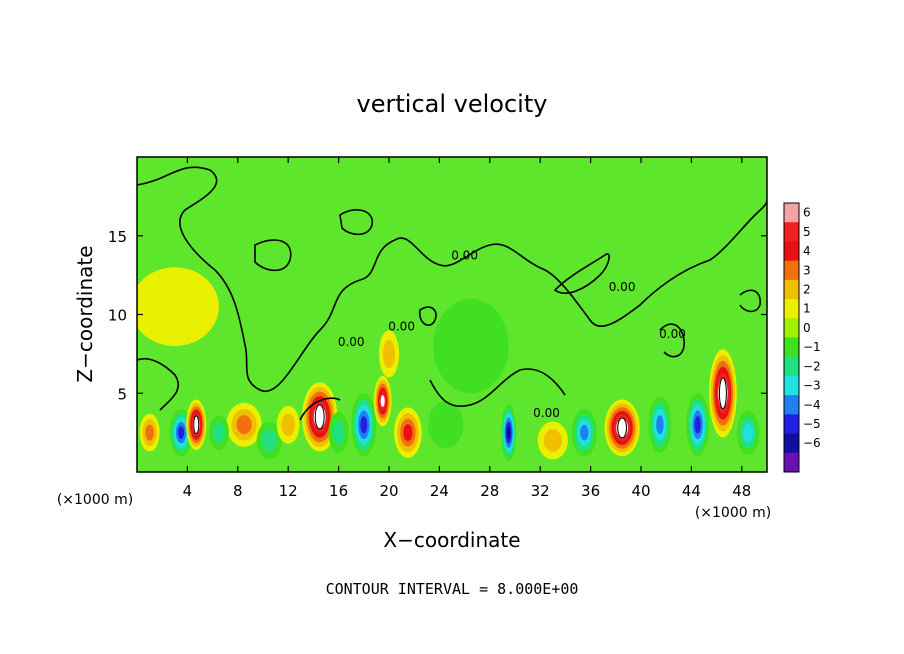  I want to click on x-tick-label: 48, so click(741, 491).